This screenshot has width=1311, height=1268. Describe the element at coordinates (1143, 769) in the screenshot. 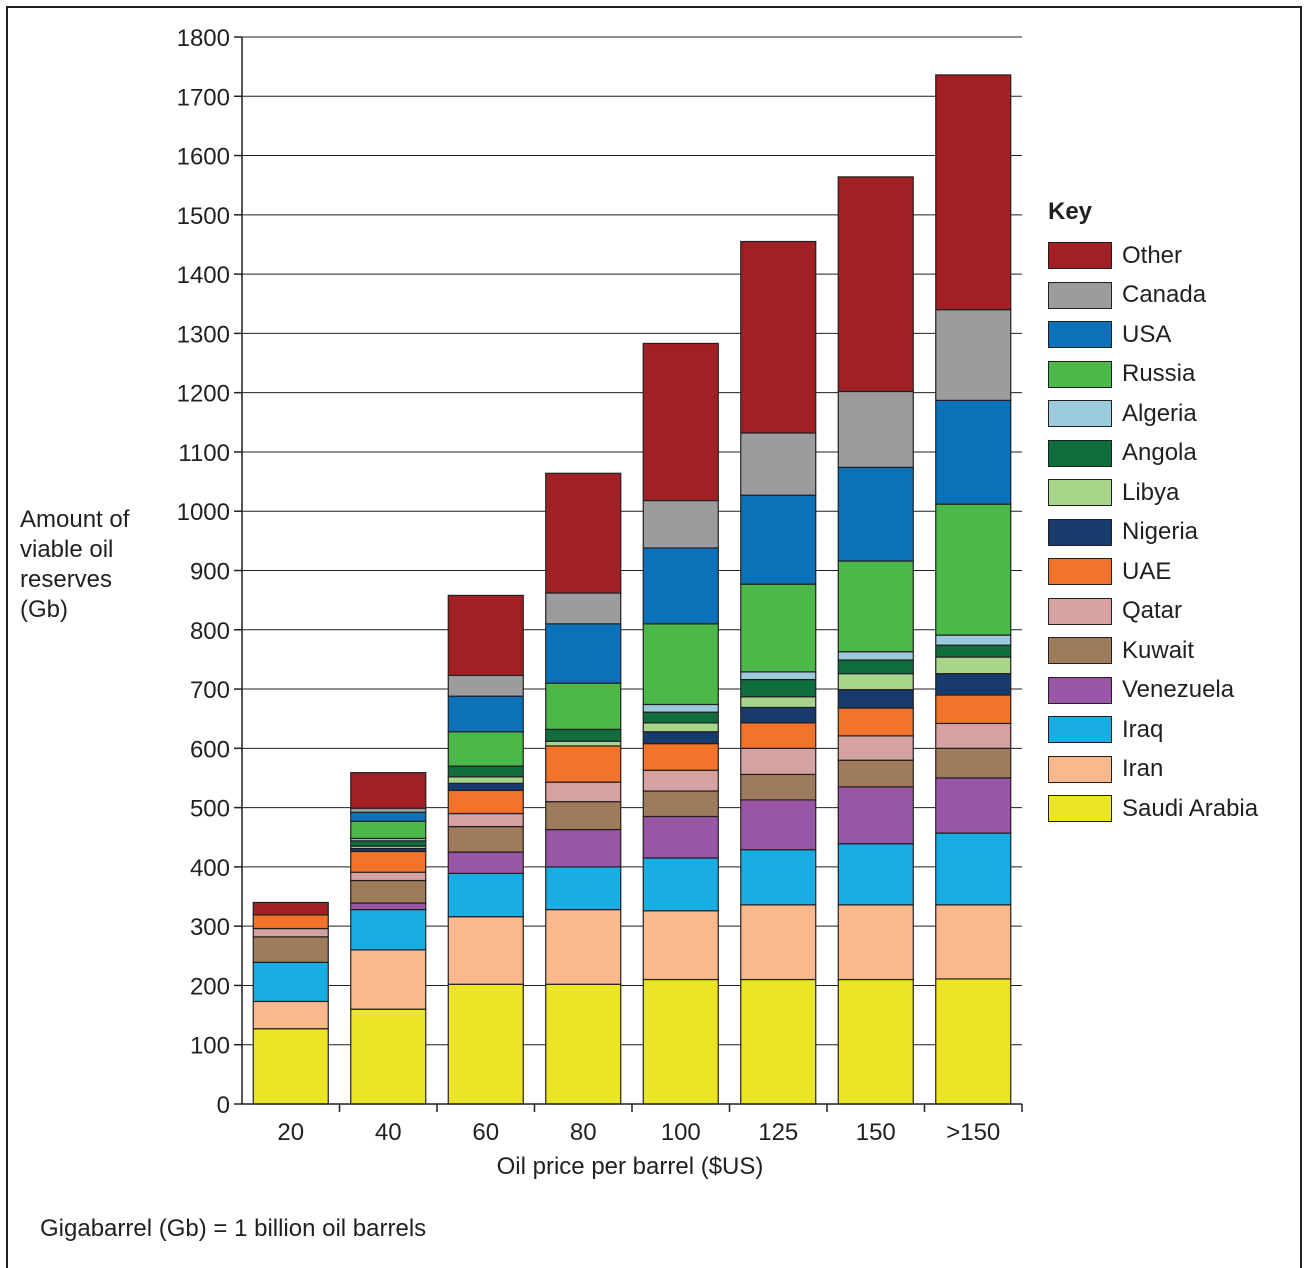

I see `legend-label: Iran` at that location.